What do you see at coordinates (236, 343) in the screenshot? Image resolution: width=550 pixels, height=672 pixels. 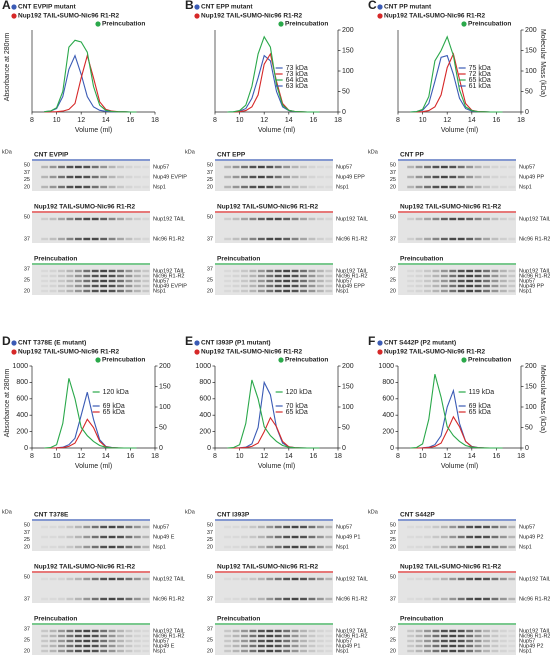 I see `legend-label: CNT I393P (P1 mutant)` at bounding box center [236, 343].